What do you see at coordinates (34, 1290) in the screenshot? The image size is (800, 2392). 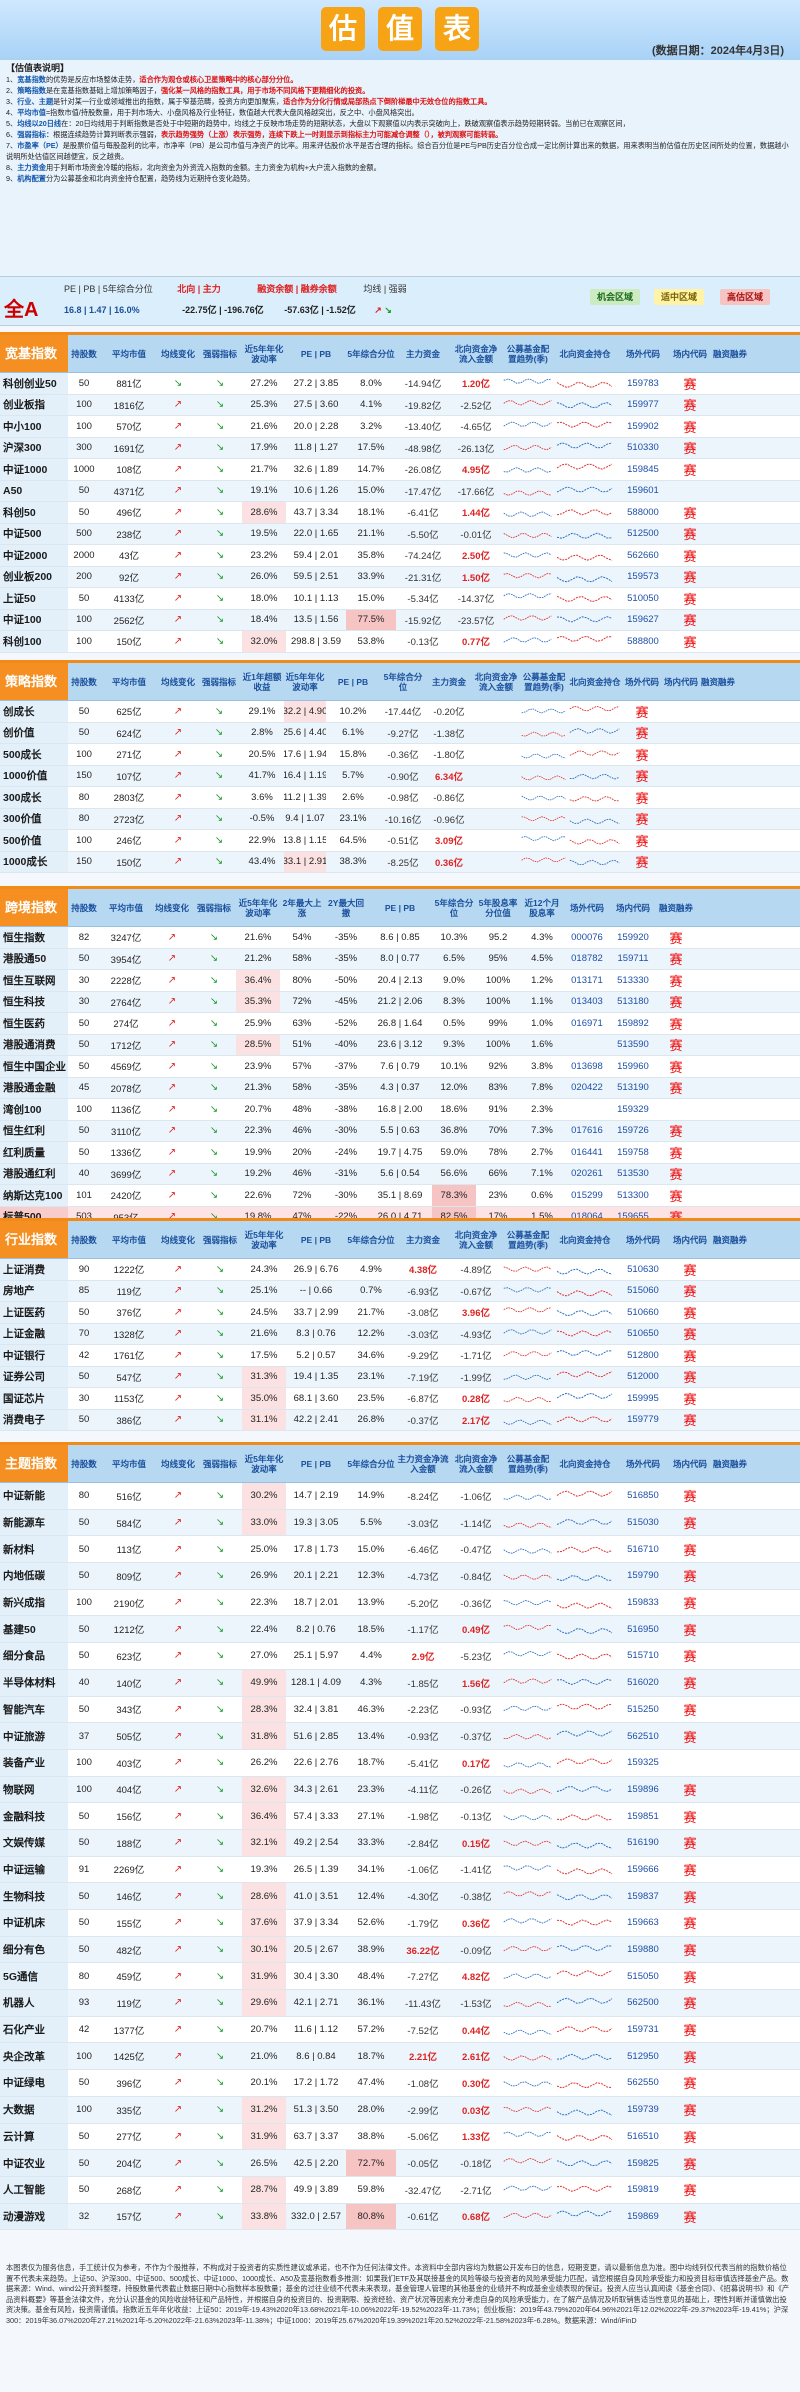 I see `index-name: 房地产` at bounding box center [34, 1290].